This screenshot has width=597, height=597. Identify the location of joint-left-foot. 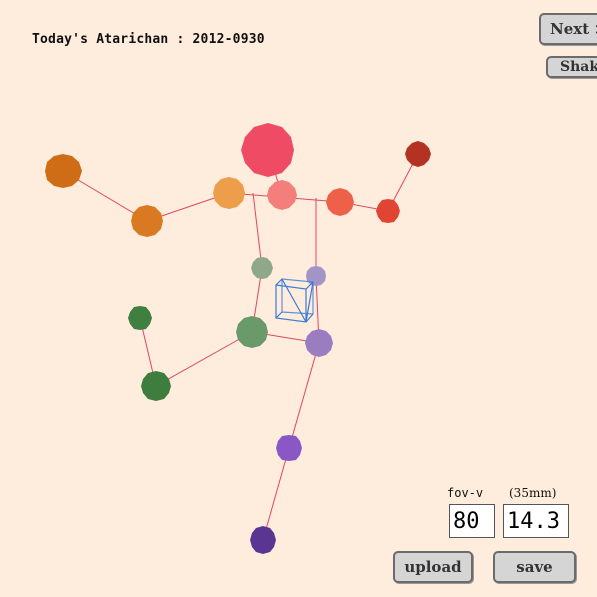
(140, 318).